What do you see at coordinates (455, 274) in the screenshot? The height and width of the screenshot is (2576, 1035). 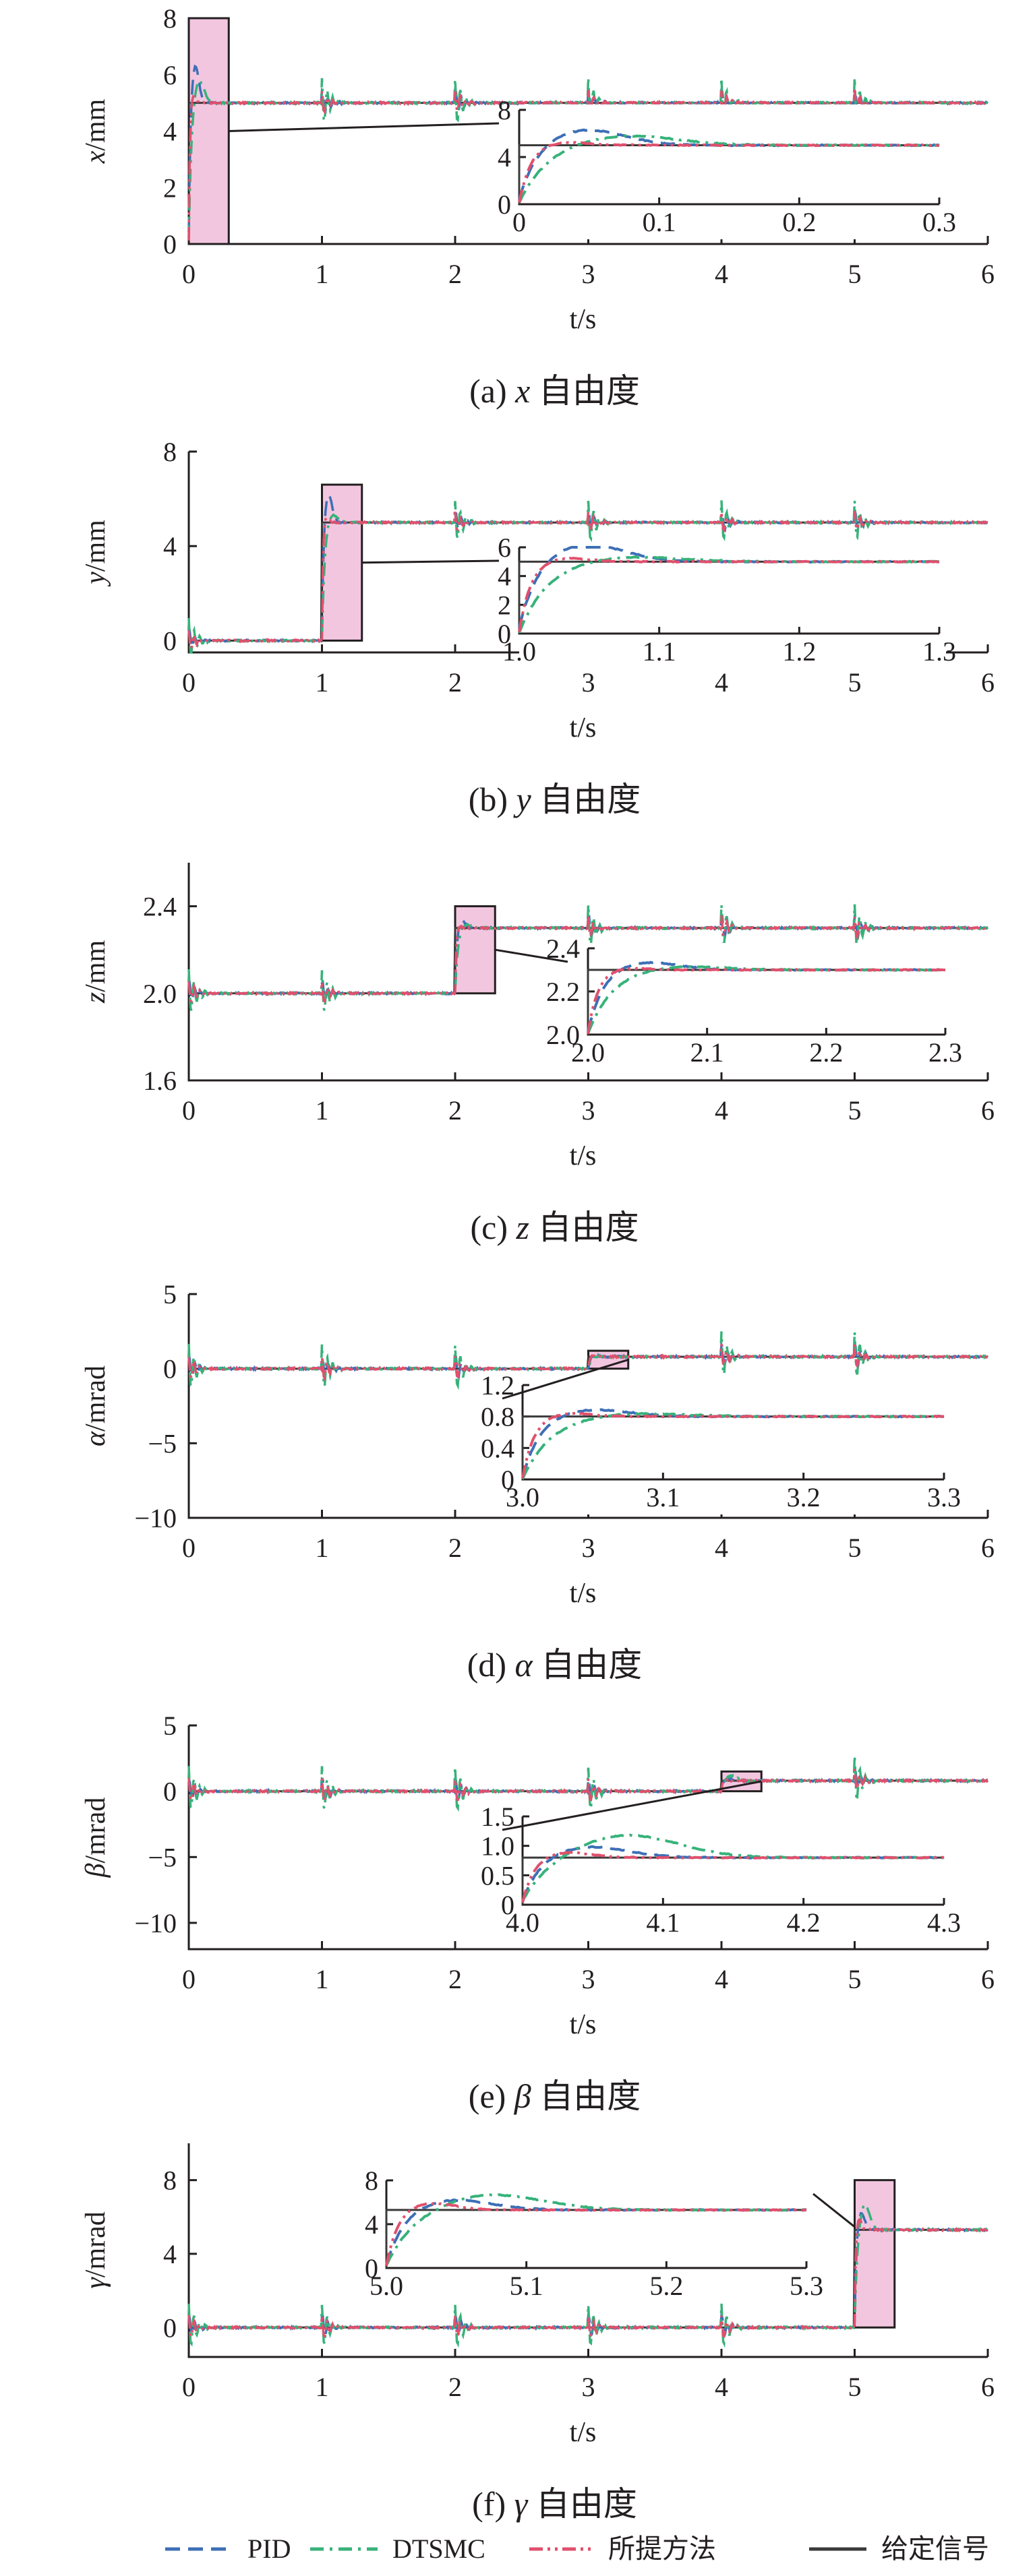 I see `x-tick-label: 2` at bounding box center [455, 274].